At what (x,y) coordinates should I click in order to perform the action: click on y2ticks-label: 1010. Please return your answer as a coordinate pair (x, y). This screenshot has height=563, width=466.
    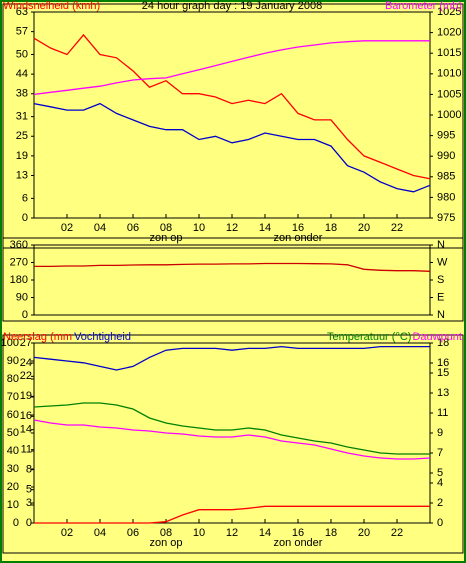
    Looking at the image, I should click on (449, 74).